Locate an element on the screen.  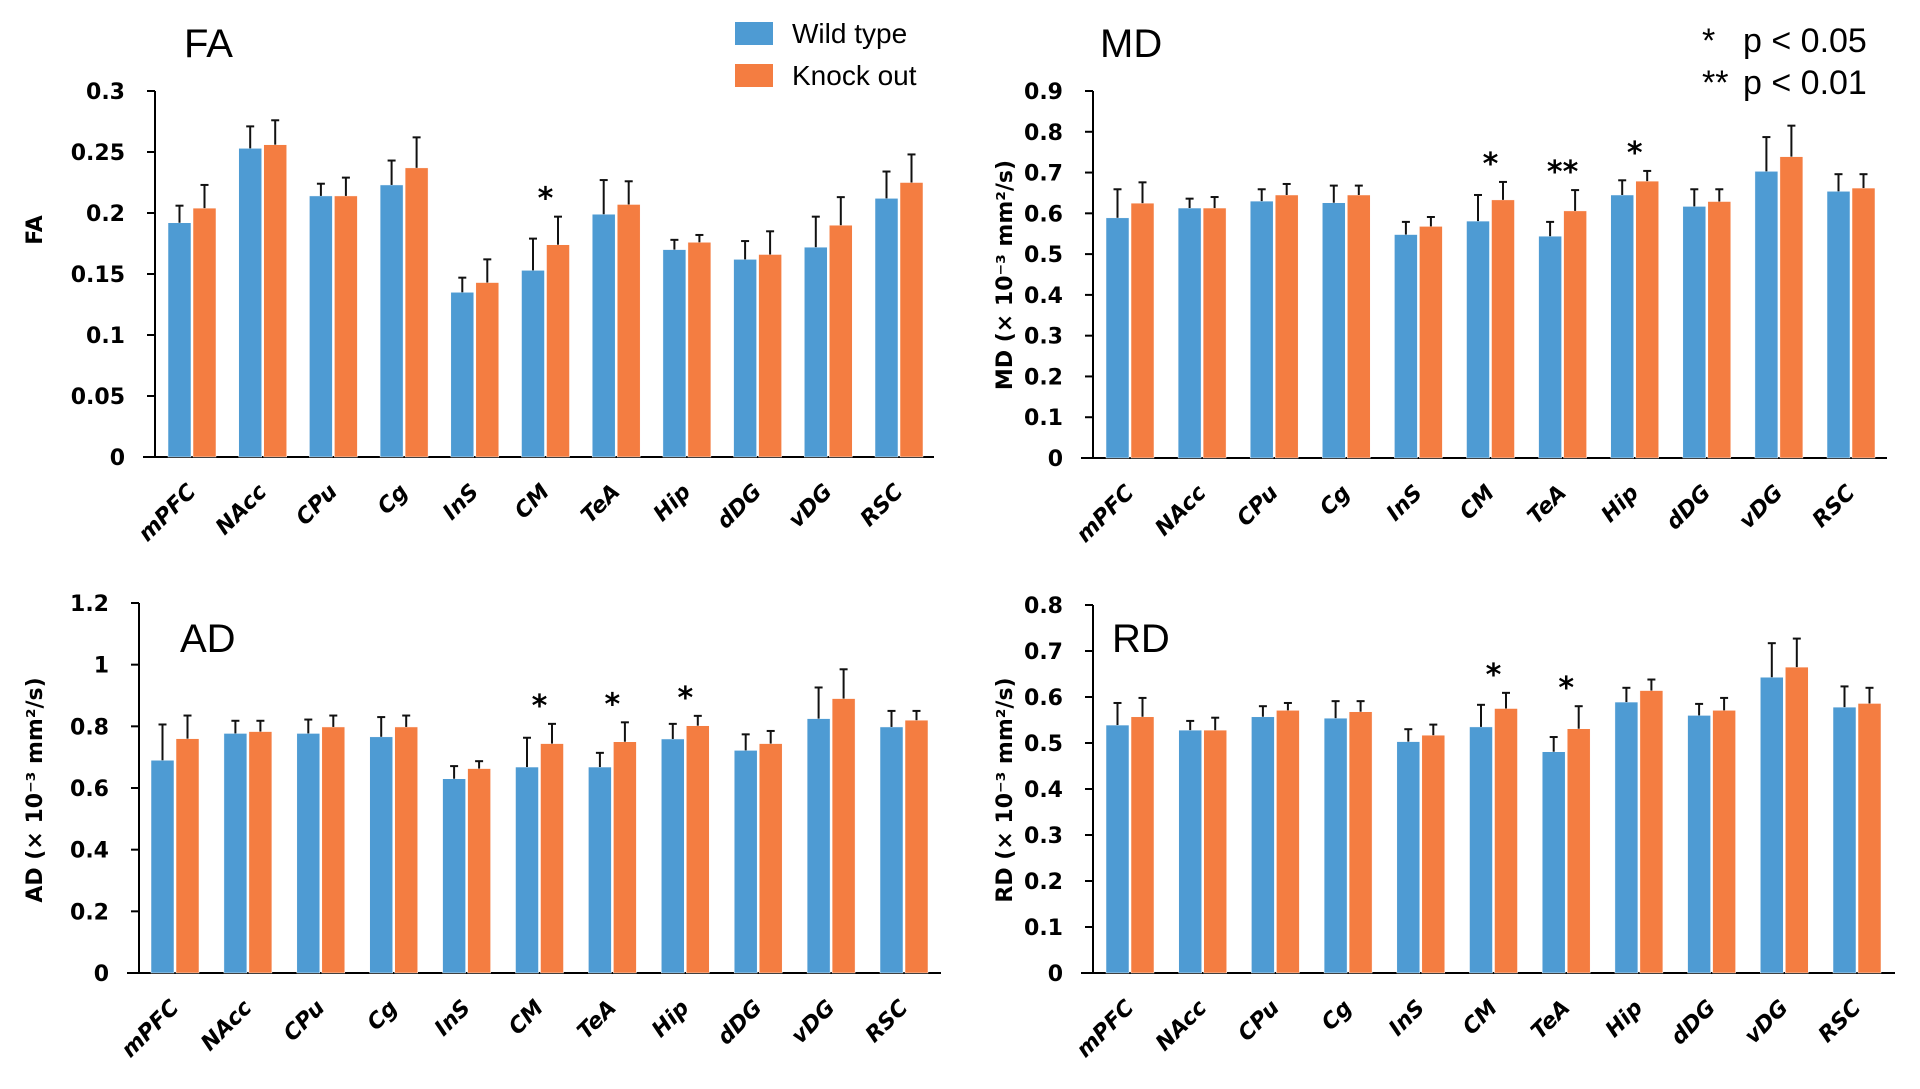
y-tick-label: 1.2 is located at coordinates (89, 604).